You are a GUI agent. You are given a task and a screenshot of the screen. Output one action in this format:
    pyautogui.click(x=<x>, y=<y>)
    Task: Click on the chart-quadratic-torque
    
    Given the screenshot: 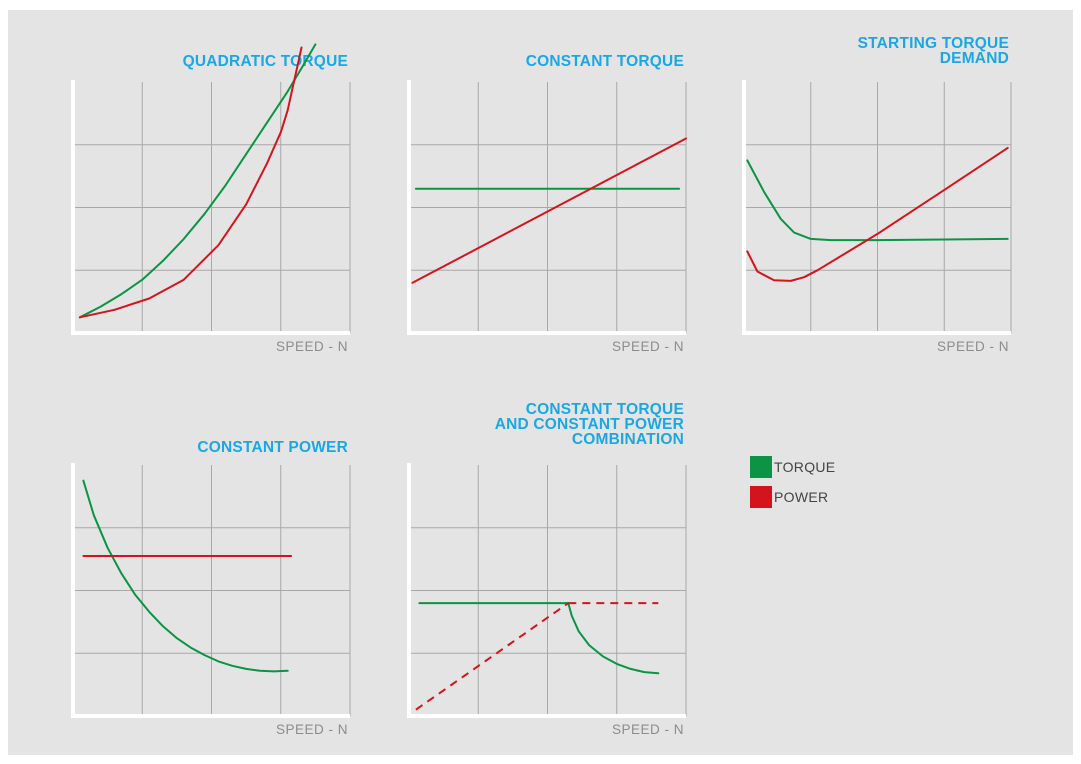 What is the action you would take?
    pyautogui.click(x=211, y=189)
    